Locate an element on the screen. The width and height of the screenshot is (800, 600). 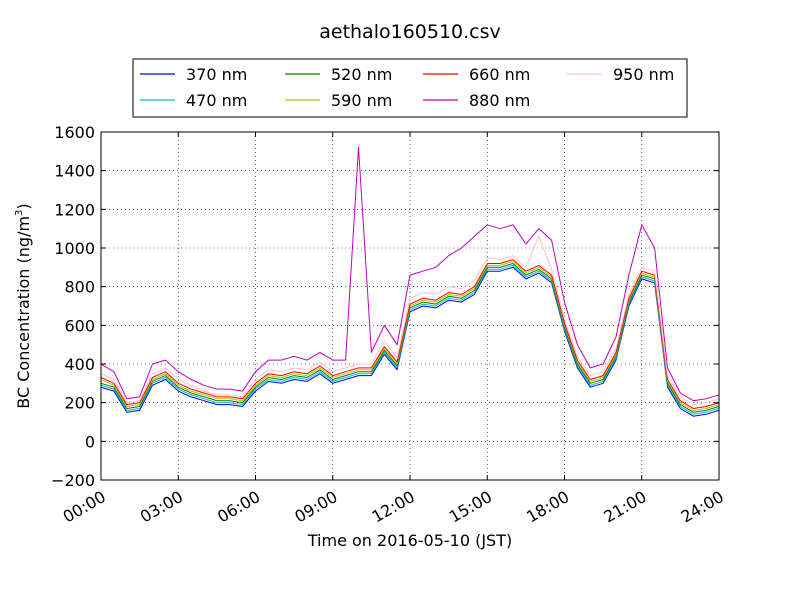
legend-label: 590 nm is located at coordinates (361, 100).